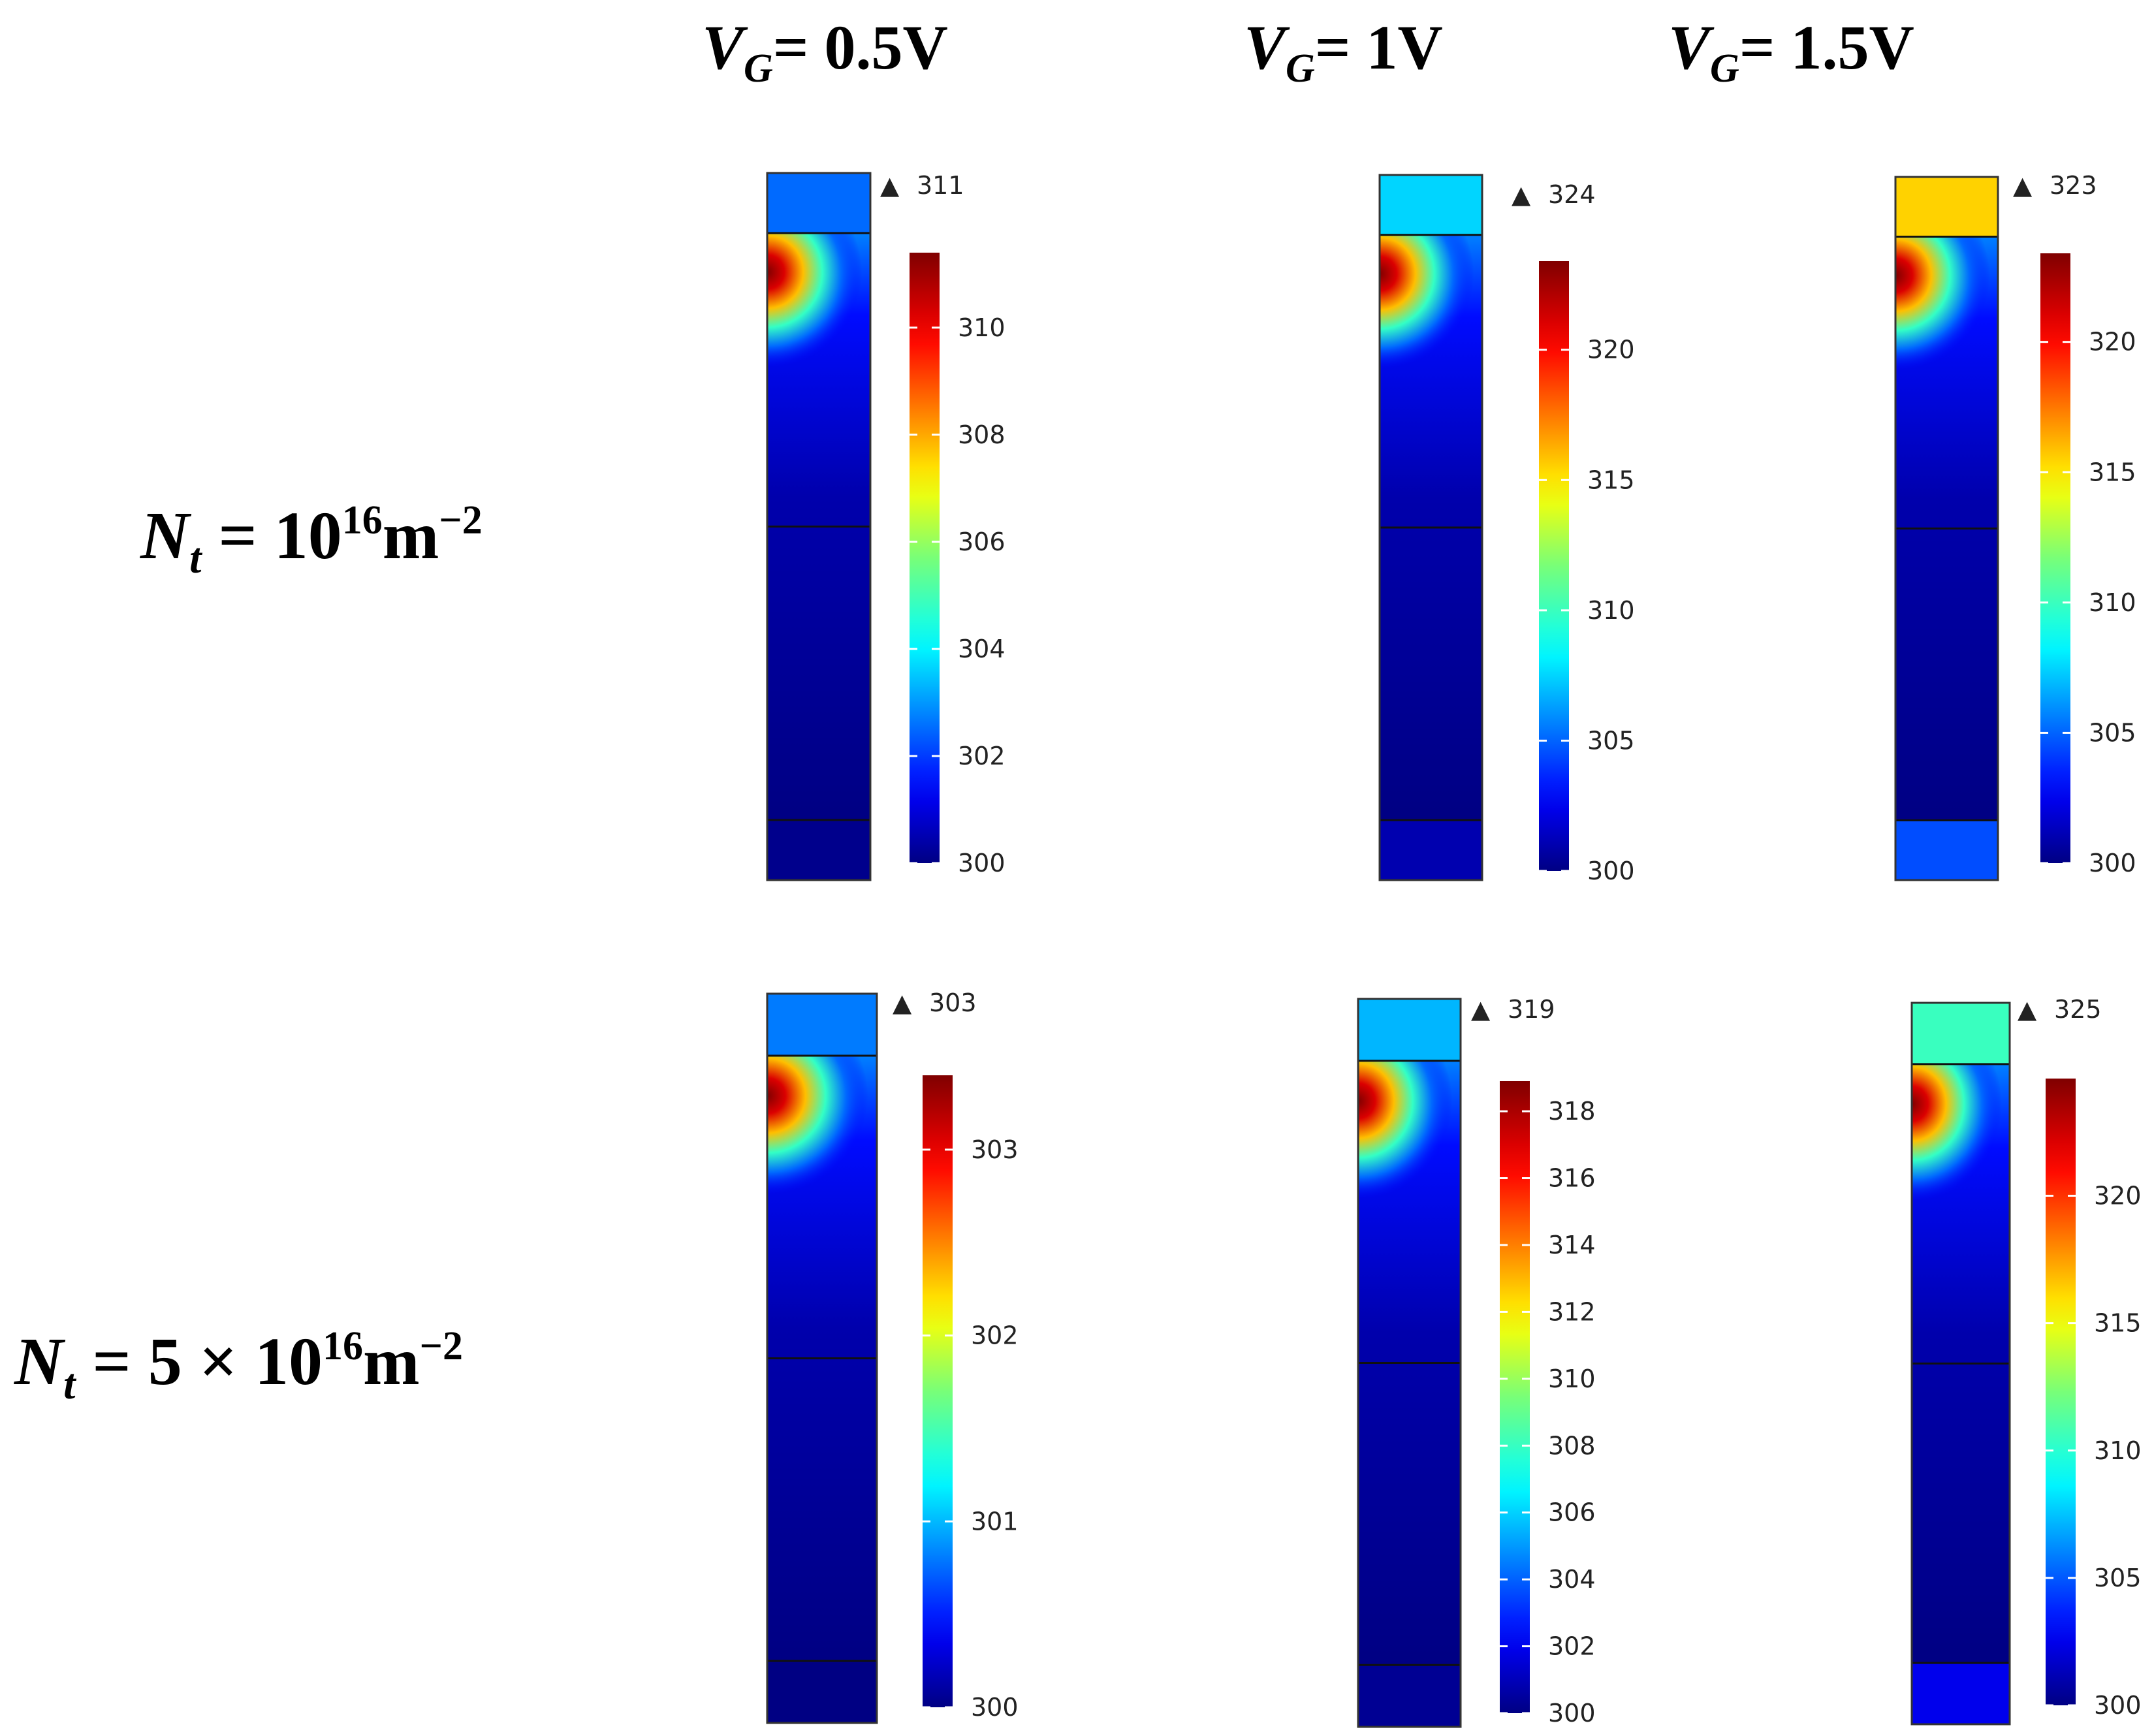  What do you see at coordinates (1572, 194) in the screenshot?
I see `max-value-label: 324` at bounding box center [1572, 194].